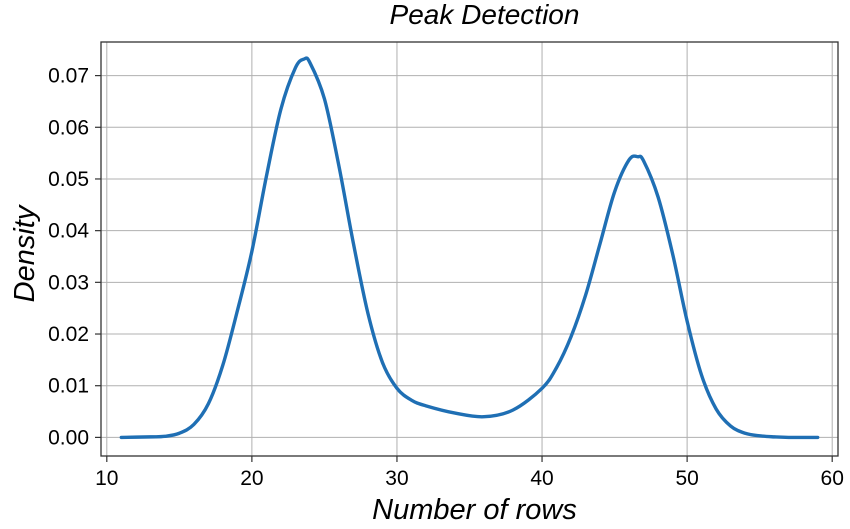 The image size is (850, 529). Describe the element at coordinates (396, 478) in the screenshot. I see `x-tick-label: 30` at that location.